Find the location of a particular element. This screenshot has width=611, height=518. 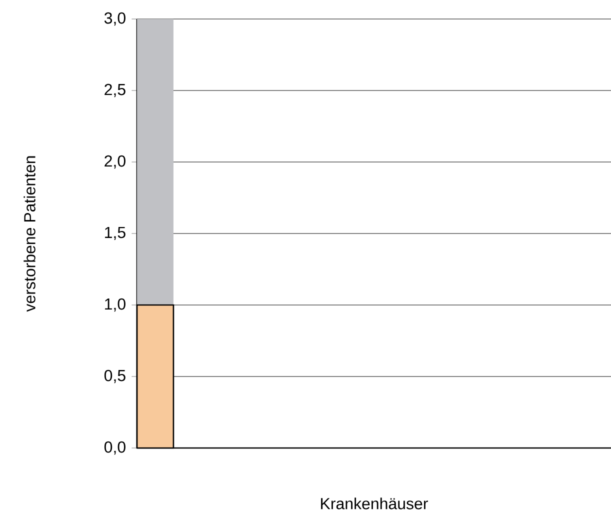

y-tick-label: 2,0 is located at coordinates (115, 162).